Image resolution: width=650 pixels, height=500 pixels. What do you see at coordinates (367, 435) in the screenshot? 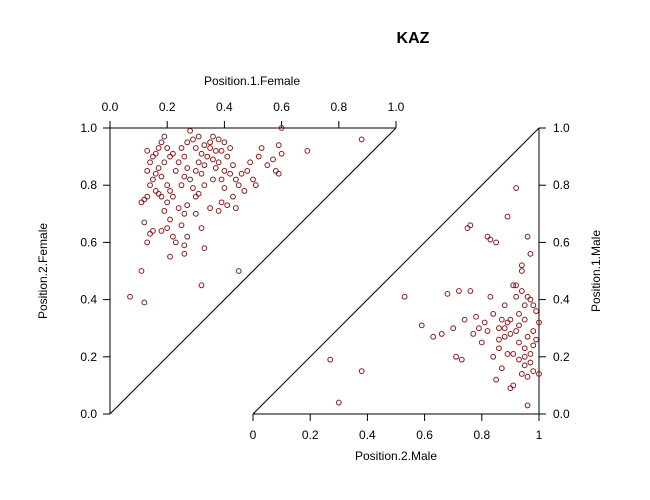
I see `male-x-tick-label: 0.4` at bounding box center [367, 435].